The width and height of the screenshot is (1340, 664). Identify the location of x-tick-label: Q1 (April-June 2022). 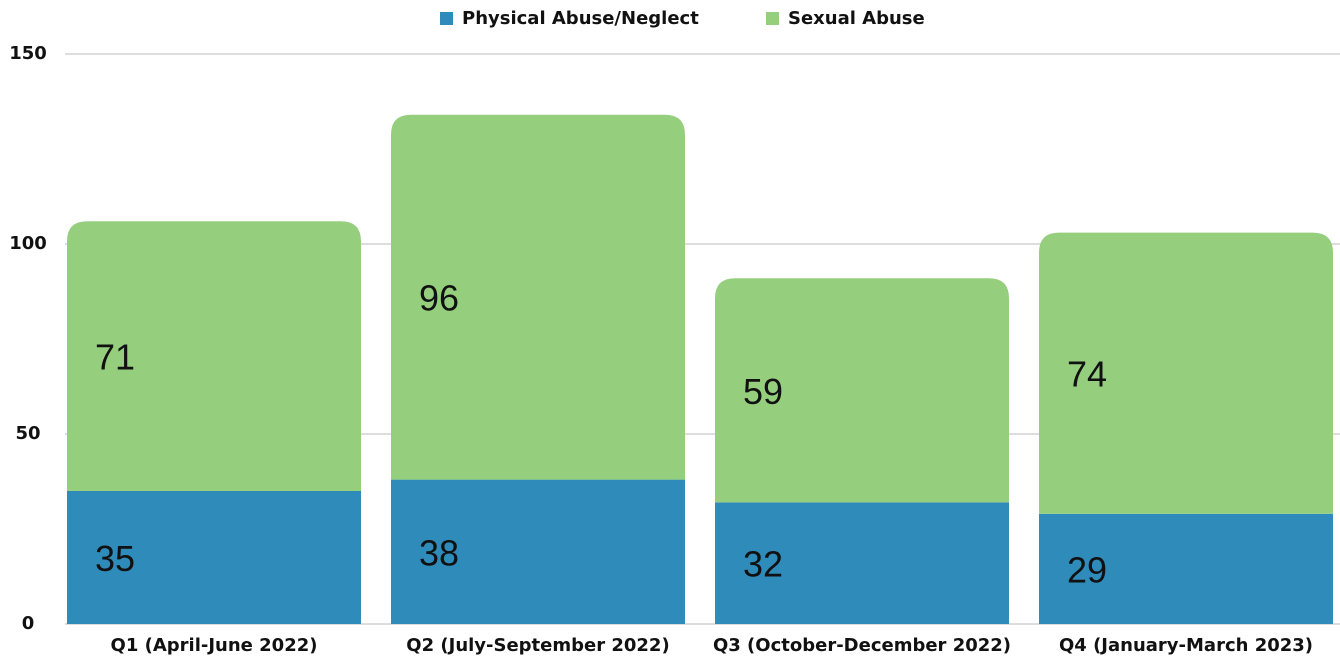
(214, 645).